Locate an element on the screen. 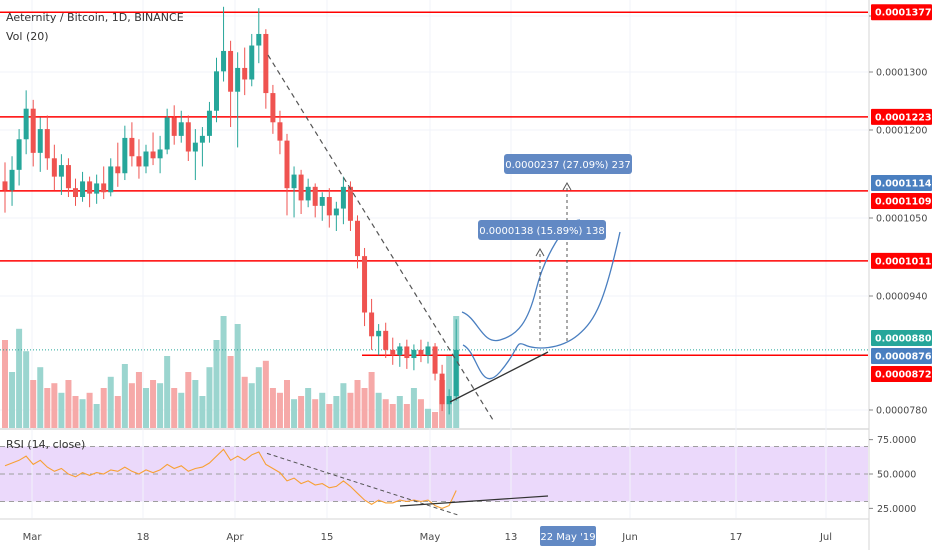 The height and width of the screenshot is (554, 932). price-tag-label: 0.0000880 is located at coordinates (903, 339).